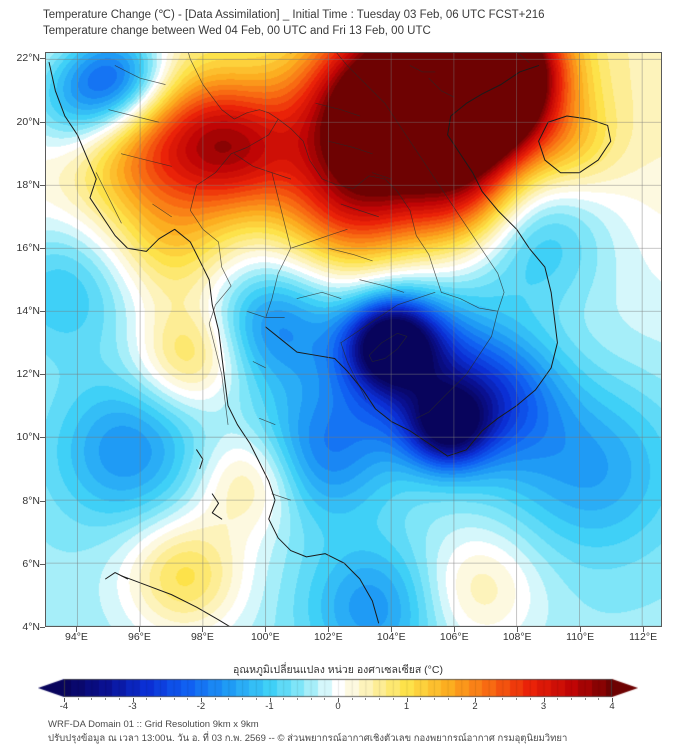  Describe the element at coordinates (31, 563) in the screenshot. I see `y-axis-tick-label: 6°N` at that location.